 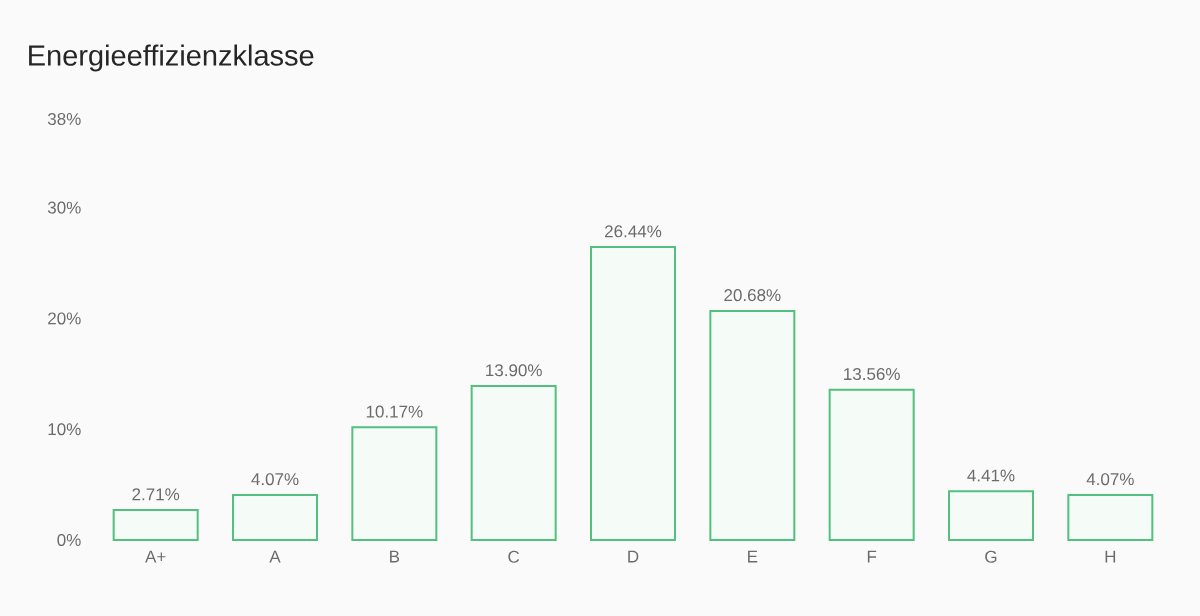 What do you see at coordinates (752, 295) in the screenshot?
I see `data-label: 20.68%` at bounding box center [752, 295].